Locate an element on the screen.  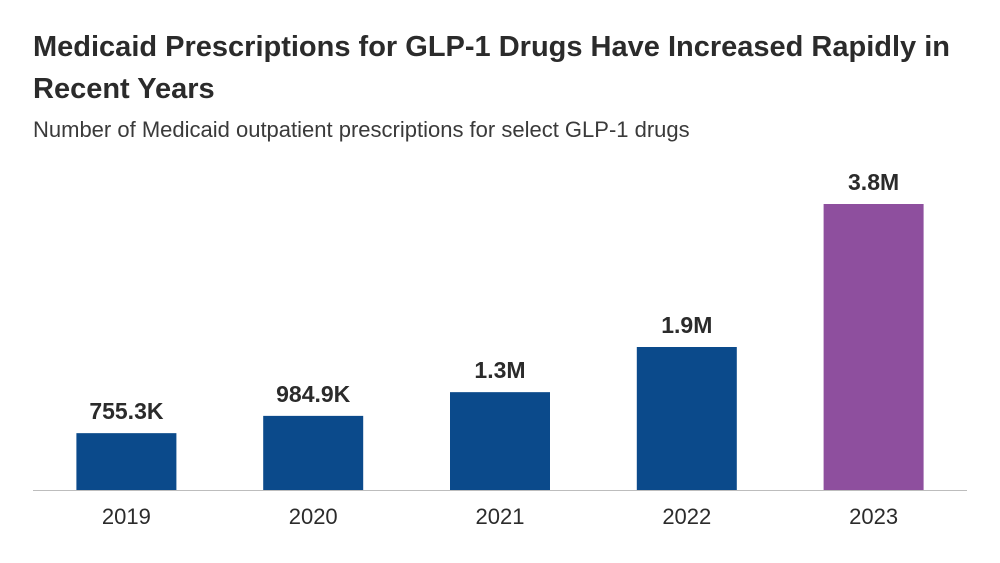
data-label-2021: 1.3M is located at coordinates (499, 370).